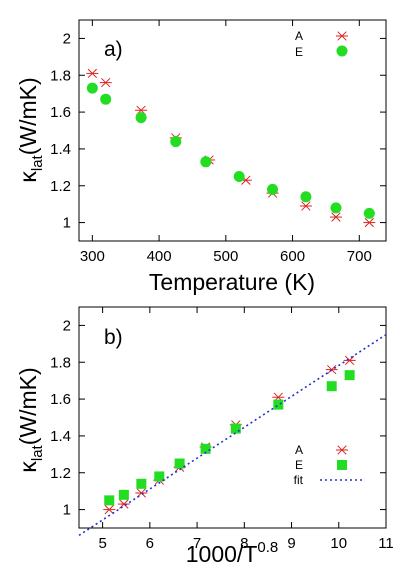 The width and height of the screenshot is (415, 581). What do you see at coordinates (28, 177) in the screenshot?
I see `chart-a-ylabel-kappa: κ` at bounding box center [28, 177].